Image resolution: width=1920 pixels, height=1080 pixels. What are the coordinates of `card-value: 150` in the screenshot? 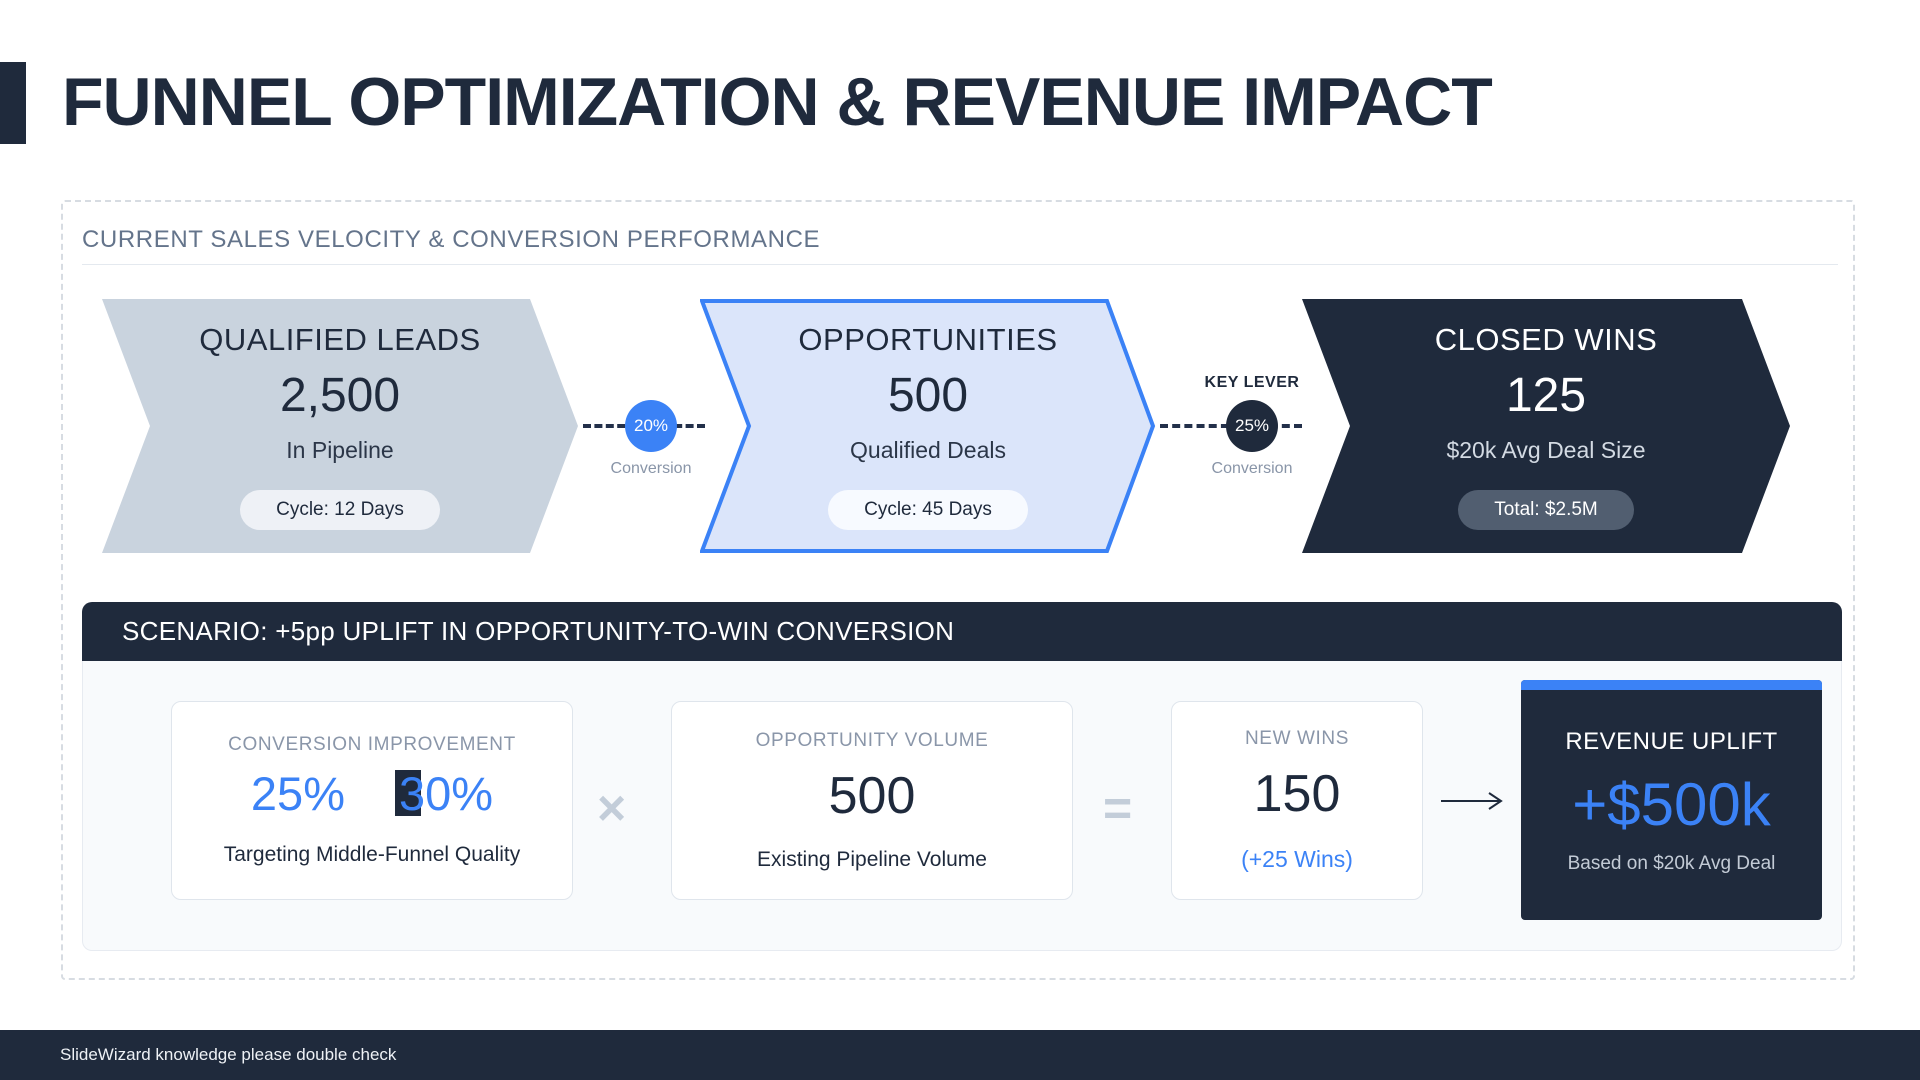 It's located at (1297, 794).